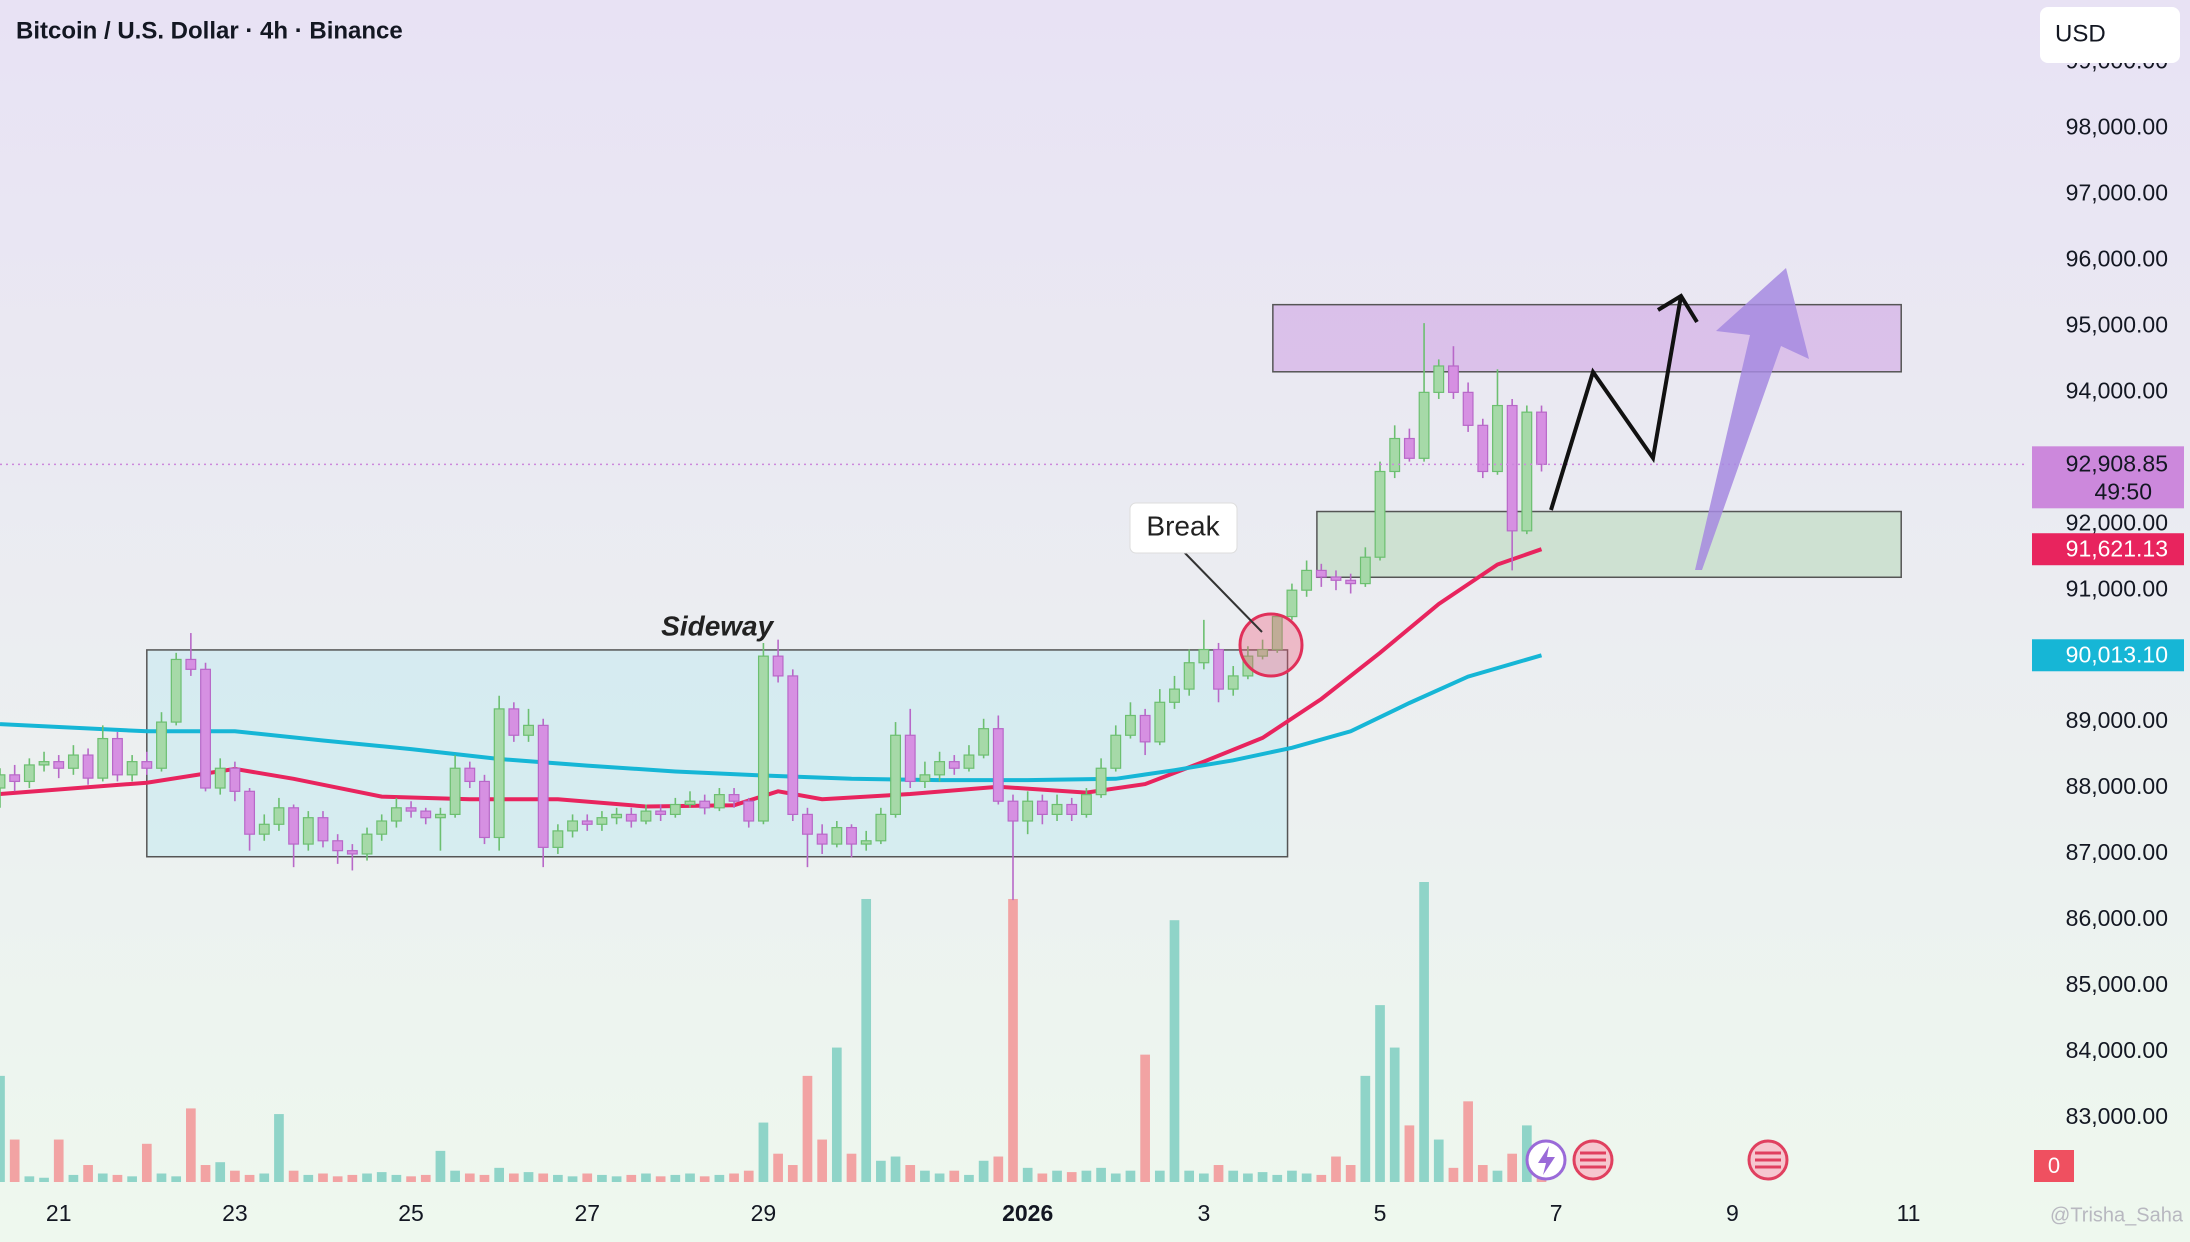  What do you see at coordinates (2123, 491) in the screenshot?
I see `countdown-label: 49:50` at bounding box center [2123, 491].